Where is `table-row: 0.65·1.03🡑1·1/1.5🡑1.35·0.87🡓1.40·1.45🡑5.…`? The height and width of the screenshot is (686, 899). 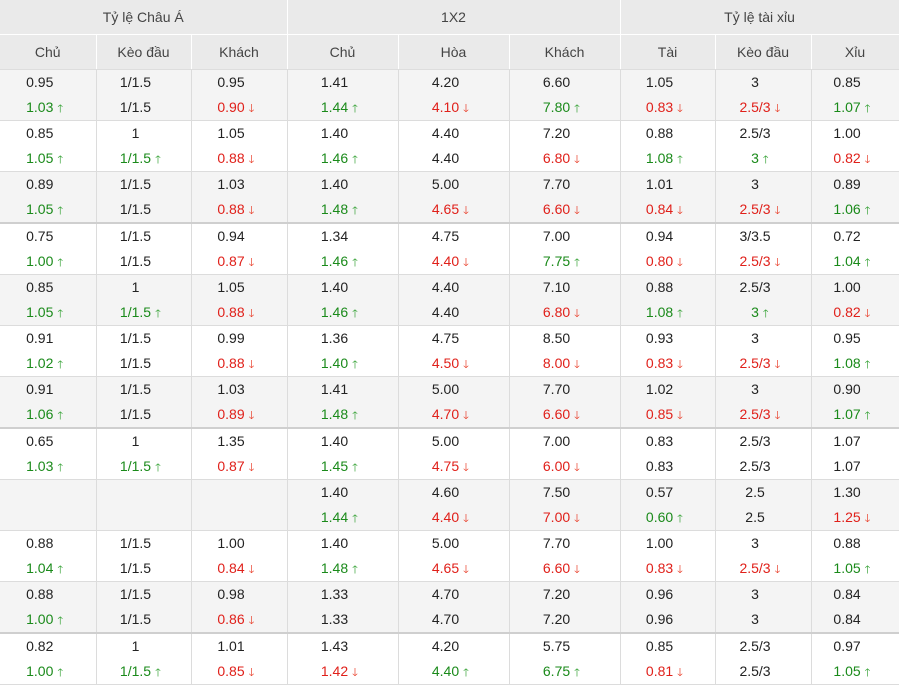 table-row: 0.65·1.03🡑1·1/1.5🡑1.35·0.87🡓1.40·1.45🡑5.… is located at coordinates (449, 453).